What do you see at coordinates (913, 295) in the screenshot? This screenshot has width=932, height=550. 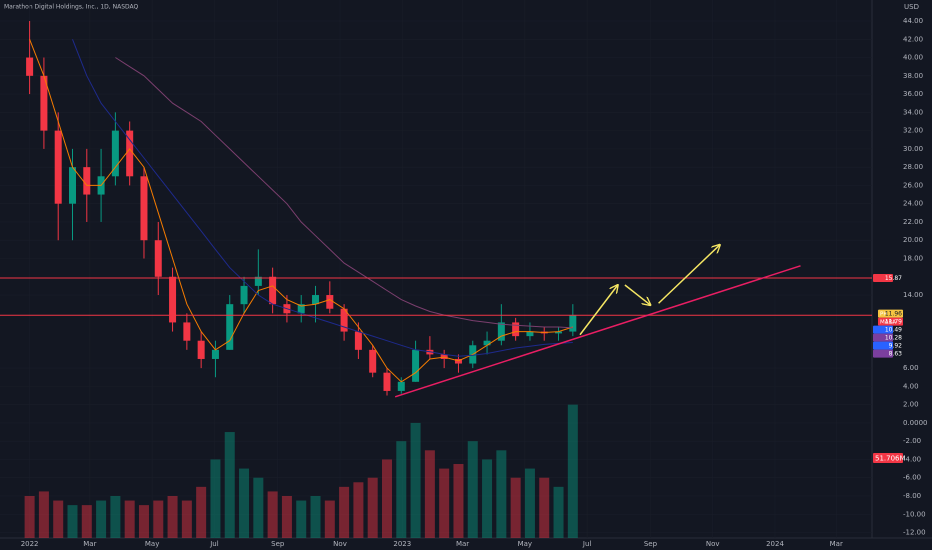 I see `y-tick-label: 14.00` at bounding box center [913, 295].